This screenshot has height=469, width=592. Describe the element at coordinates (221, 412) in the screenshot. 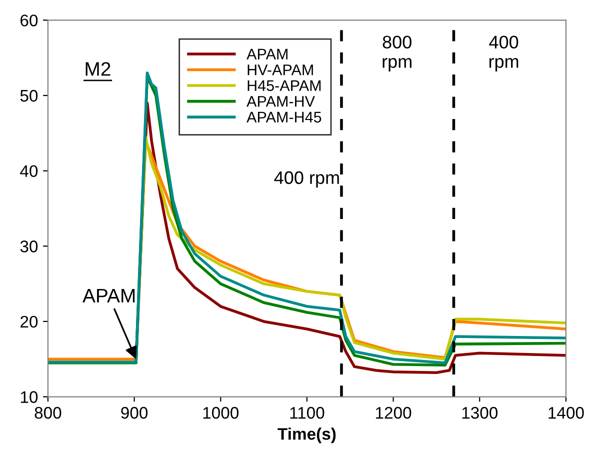

I see `x-tick-label: 1000` at that location.